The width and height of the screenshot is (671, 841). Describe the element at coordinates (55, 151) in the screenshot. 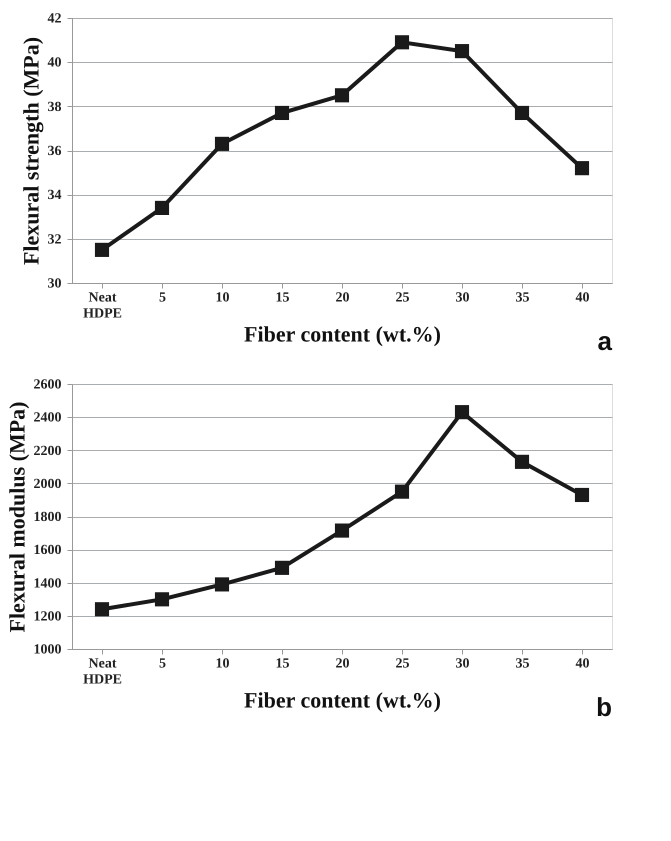

I see `y-tick-label: 36` at that location.